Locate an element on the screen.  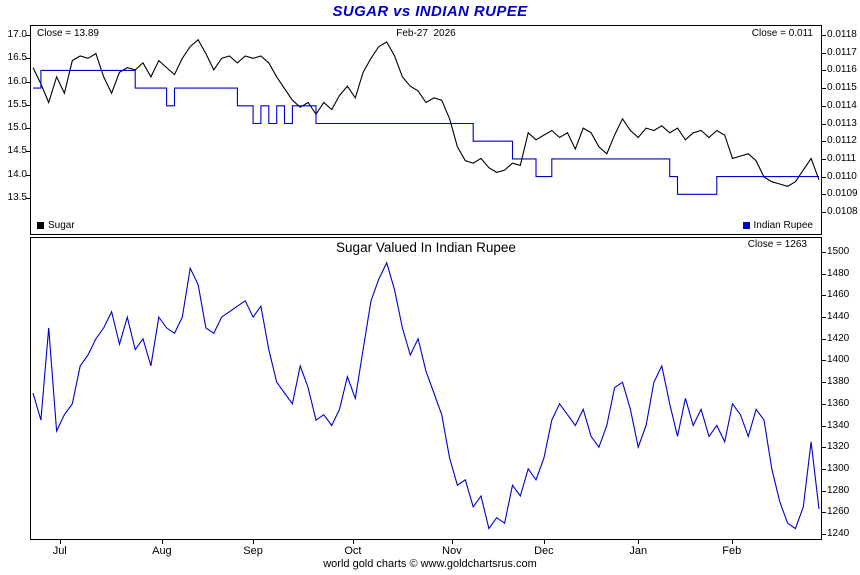
y-axis-tick-label: 13.5 is located at coordinates (17, 197).